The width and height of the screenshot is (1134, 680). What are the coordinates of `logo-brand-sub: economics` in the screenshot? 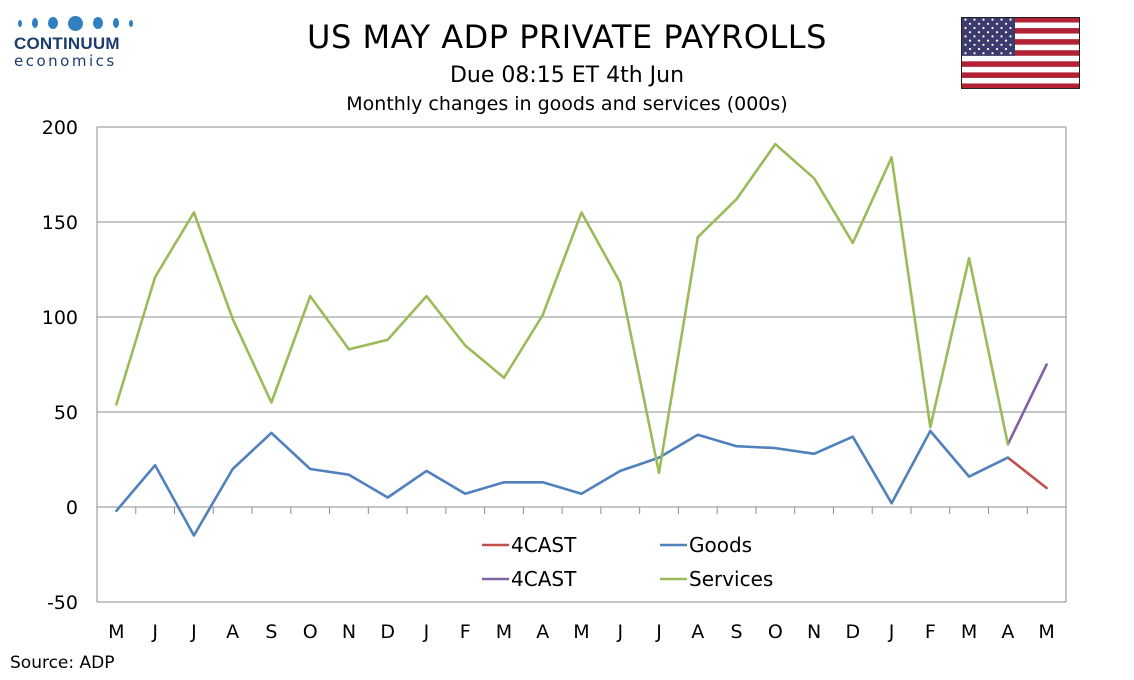 It's located at (65, 61).